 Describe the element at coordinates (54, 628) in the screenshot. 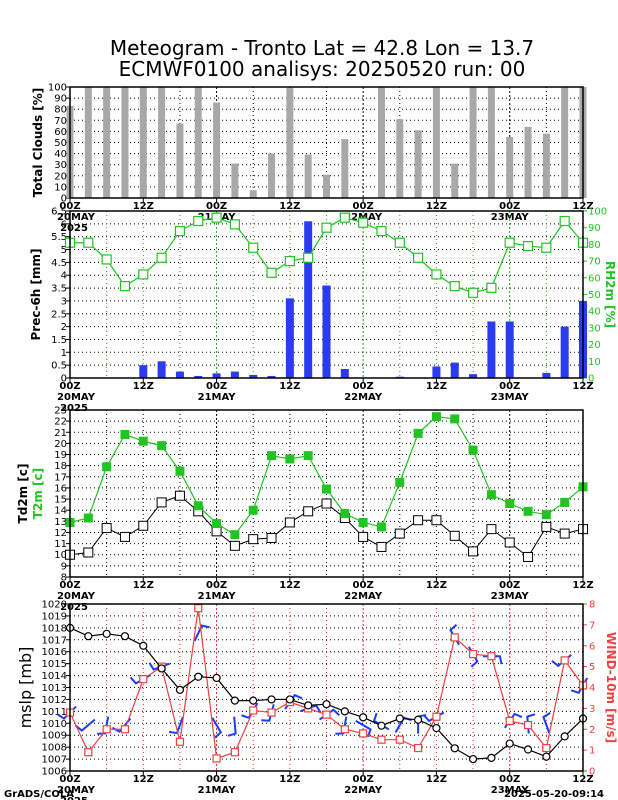

I see `y-tick-label: 1018` at that location.